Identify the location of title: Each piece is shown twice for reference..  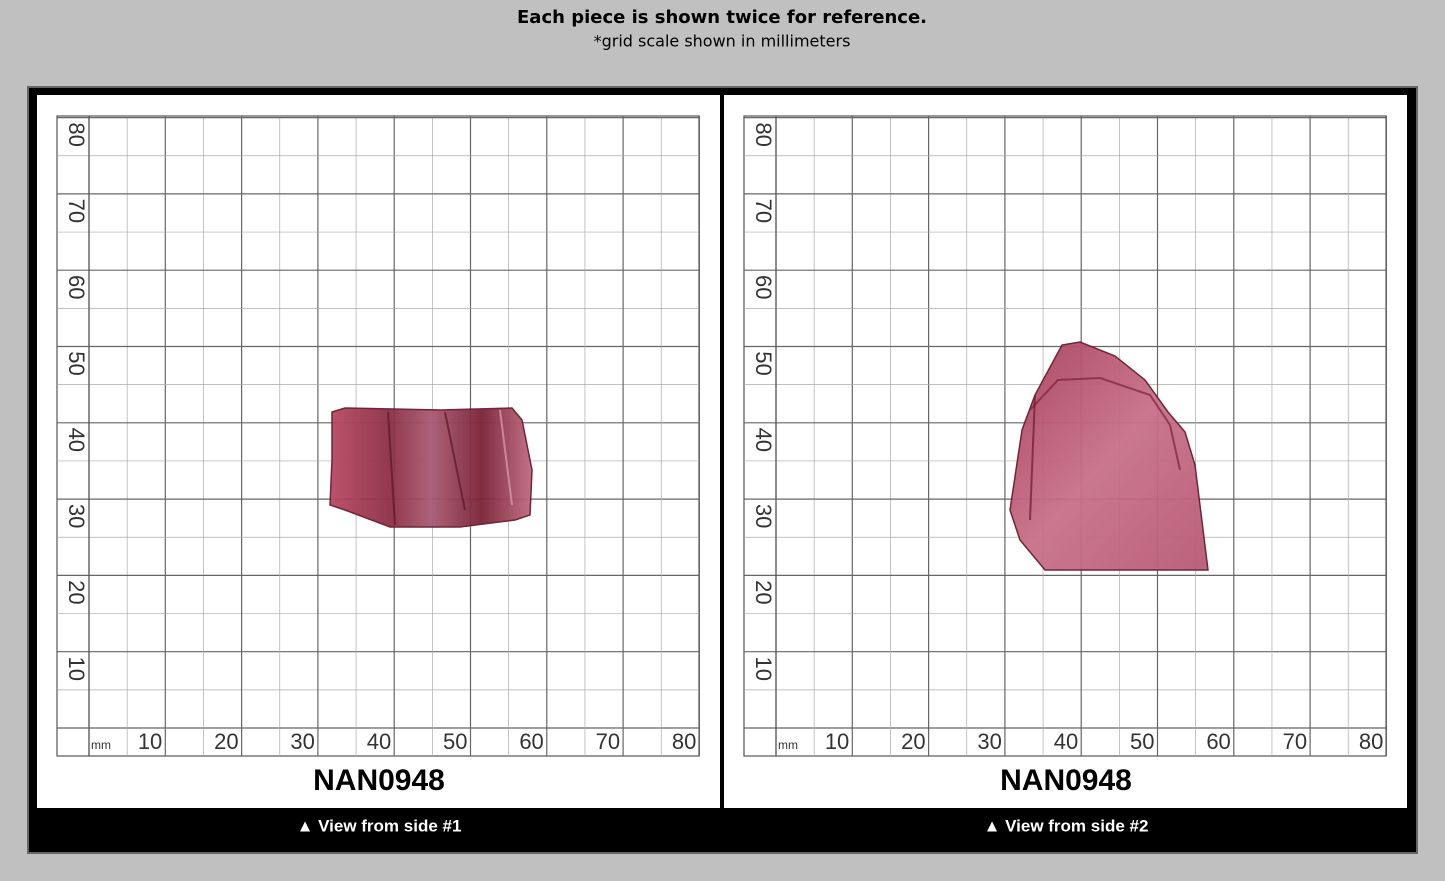
(722, 17).